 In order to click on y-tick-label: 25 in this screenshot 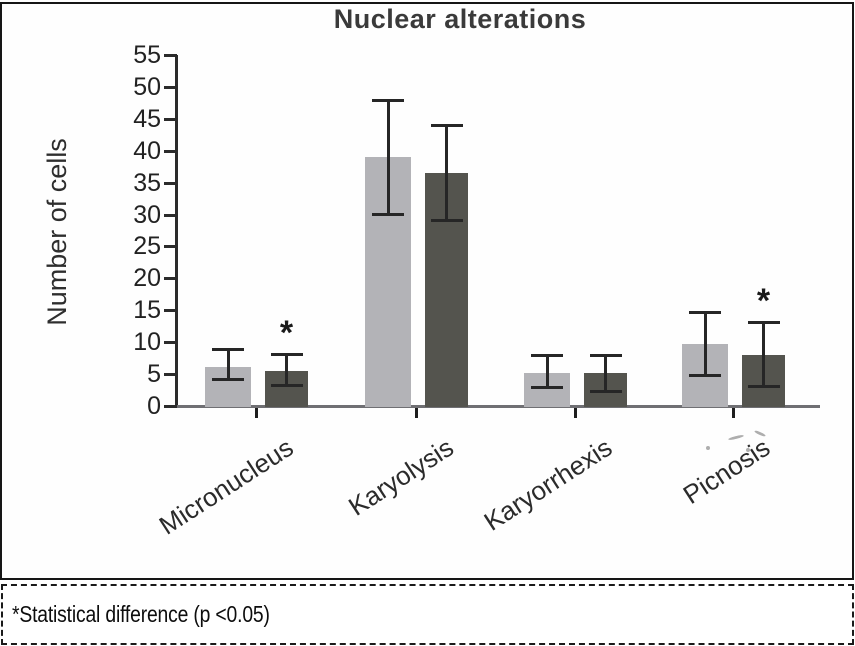, I will do `click(147, 246)`.